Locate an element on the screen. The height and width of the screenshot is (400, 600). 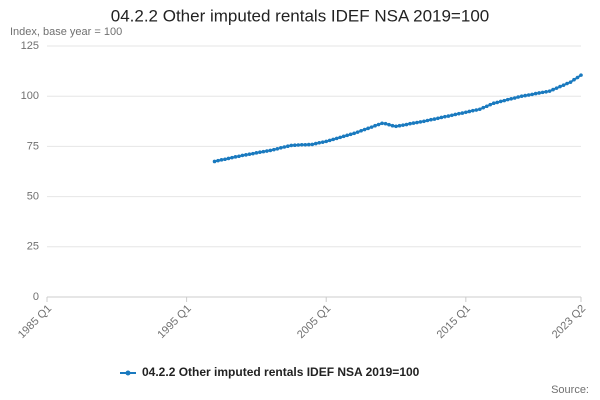
y-tick-label: 125 is located at coordinates (30, 46).